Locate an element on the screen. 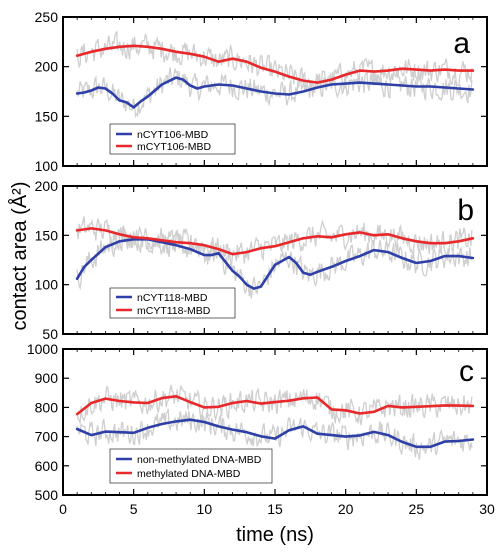 Image resolution: width=500 pixels, height=558 pixels. panel-c-legend-box is located at coordinates (191, 466).